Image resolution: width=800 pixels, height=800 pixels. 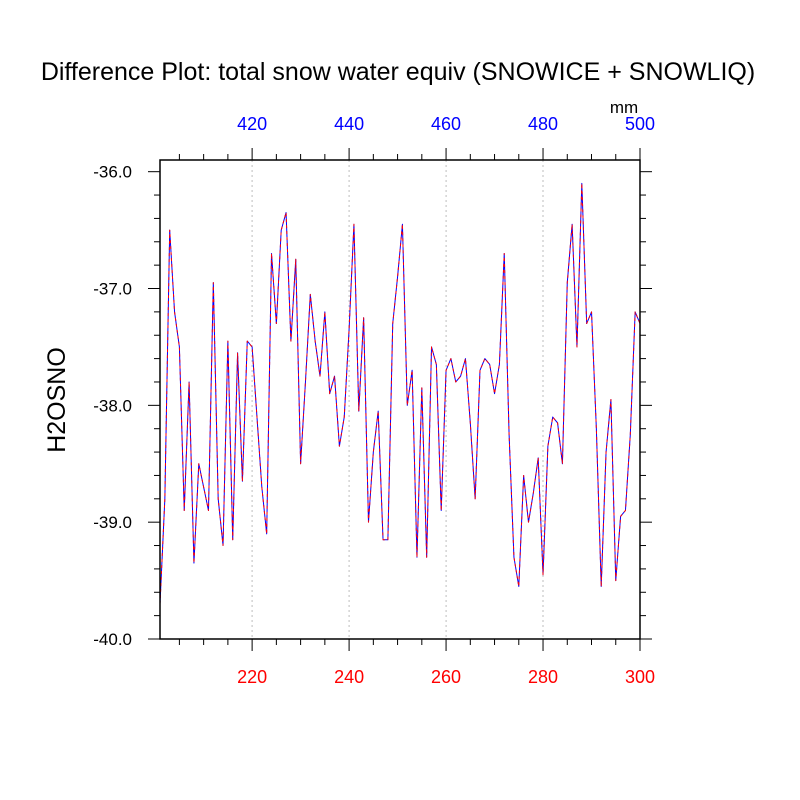 I want to click on x-top-tick-label: 420, so click(x=252, y=124).